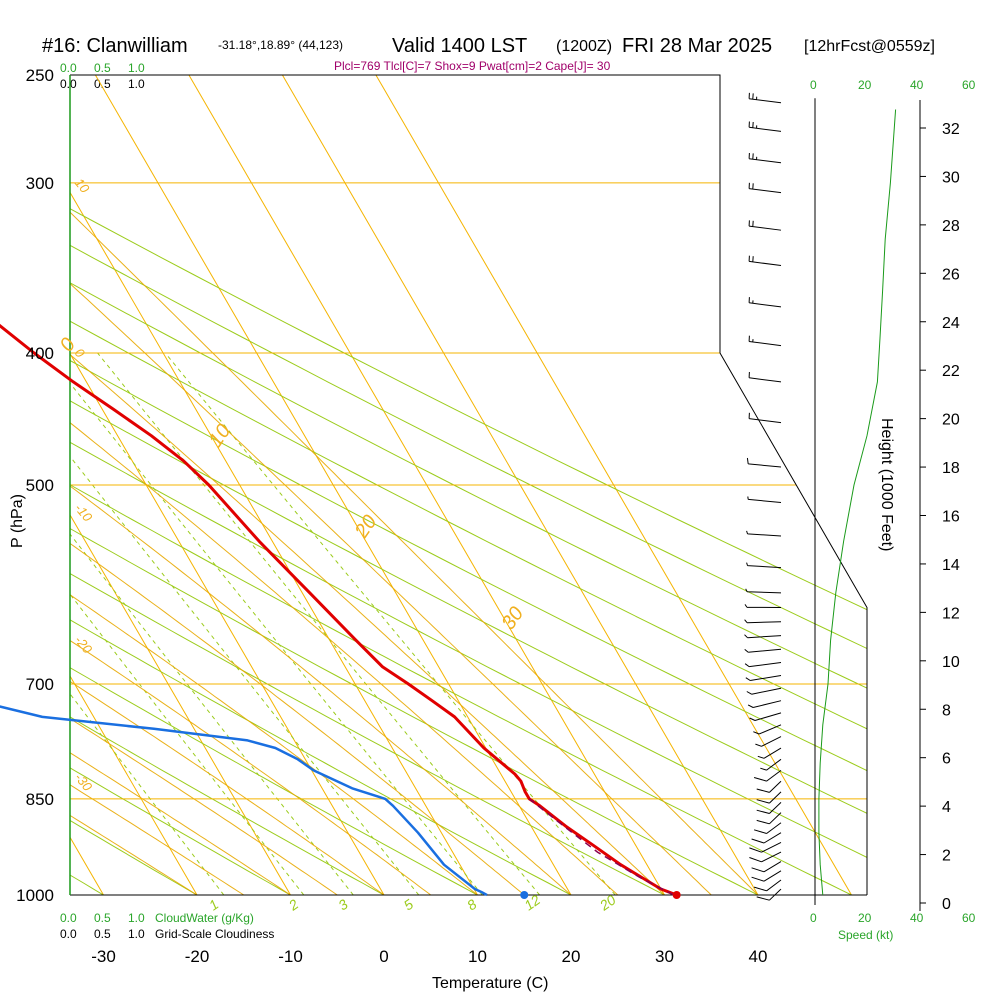 The height and width of the screenshot is (1000, 1000). What do you see at coordinates (946, 759) in the screenshot?
I see `height-tick-label: 6` at bounding box center [946, 759].